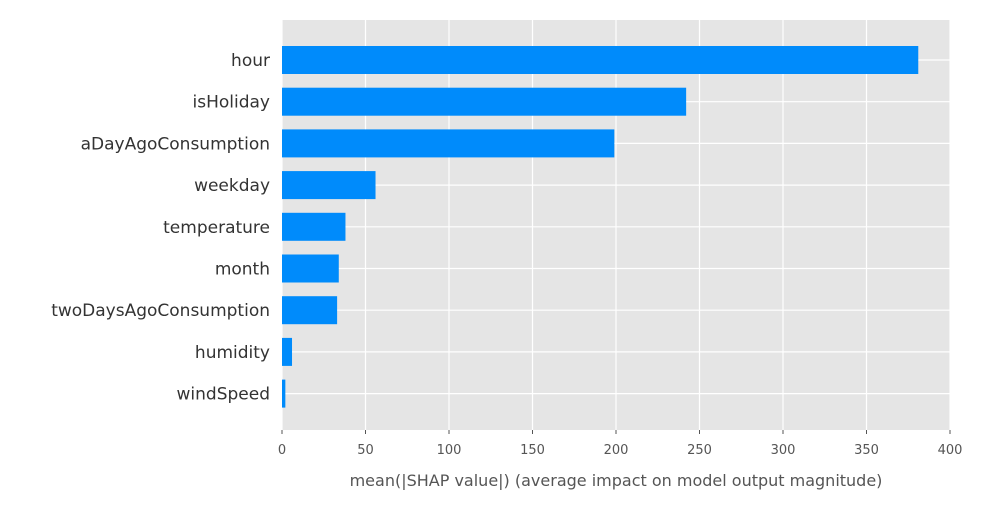 The width and height of the screenshot is (1002, 508). I want to click on x-axis-ticks: 0 50 100 150 200 250 300 350 400, so click(620, 444).